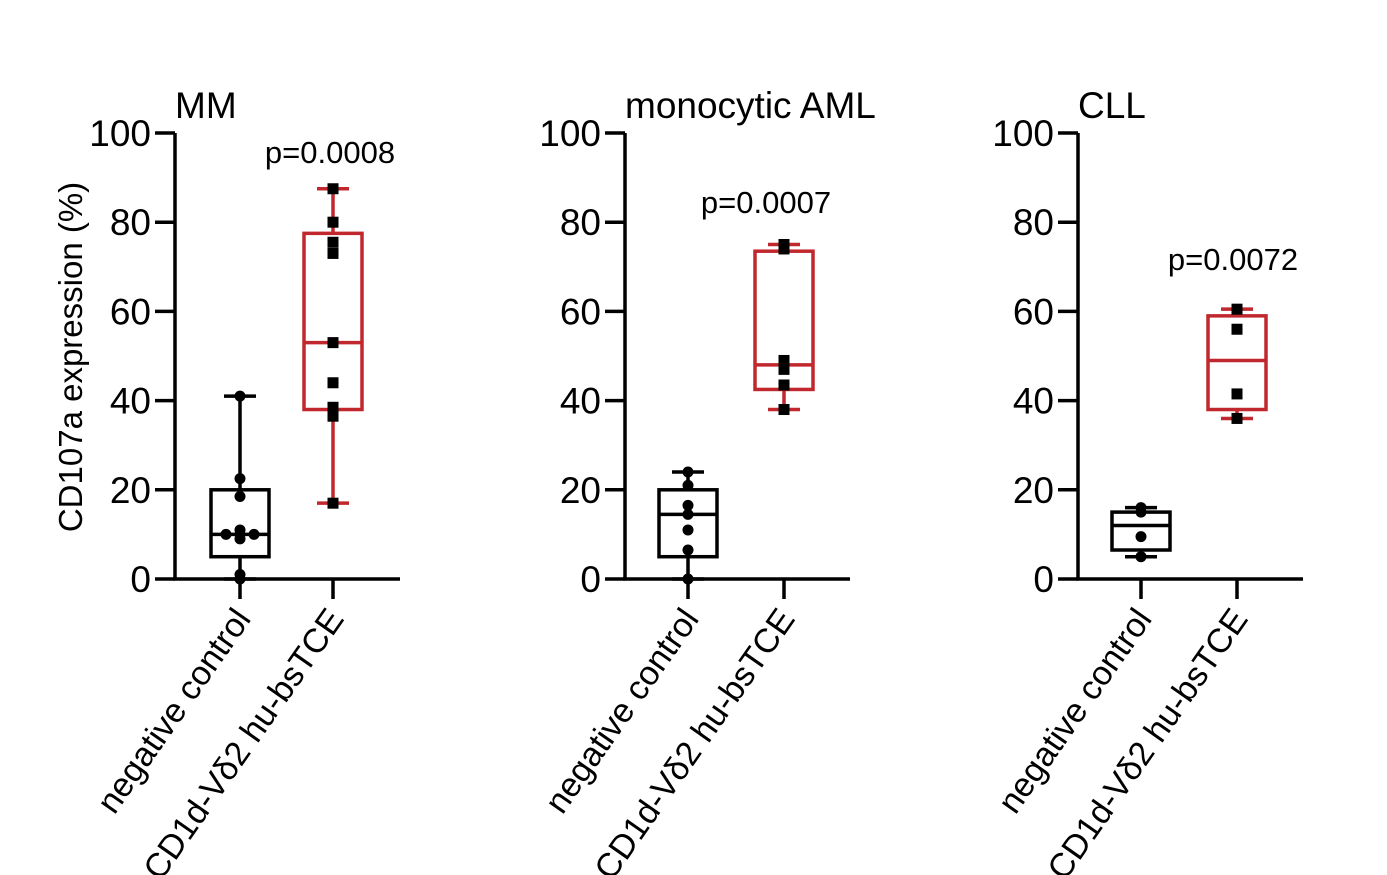 This screenshot has width=1387, height=875. What do you see at coordinates (120, 133) in the screenshot?
I see `panel-1-y-tick-label: 100` at bounding box center [120, 133].